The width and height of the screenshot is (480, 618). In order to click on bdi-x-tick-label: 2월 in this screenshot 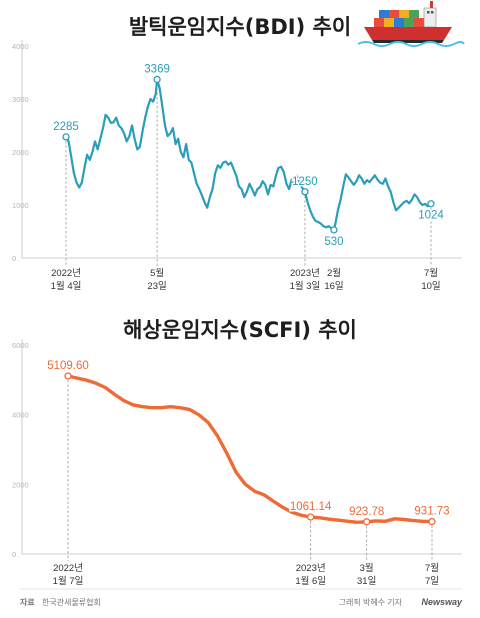, I will do `click(334, 273)`.